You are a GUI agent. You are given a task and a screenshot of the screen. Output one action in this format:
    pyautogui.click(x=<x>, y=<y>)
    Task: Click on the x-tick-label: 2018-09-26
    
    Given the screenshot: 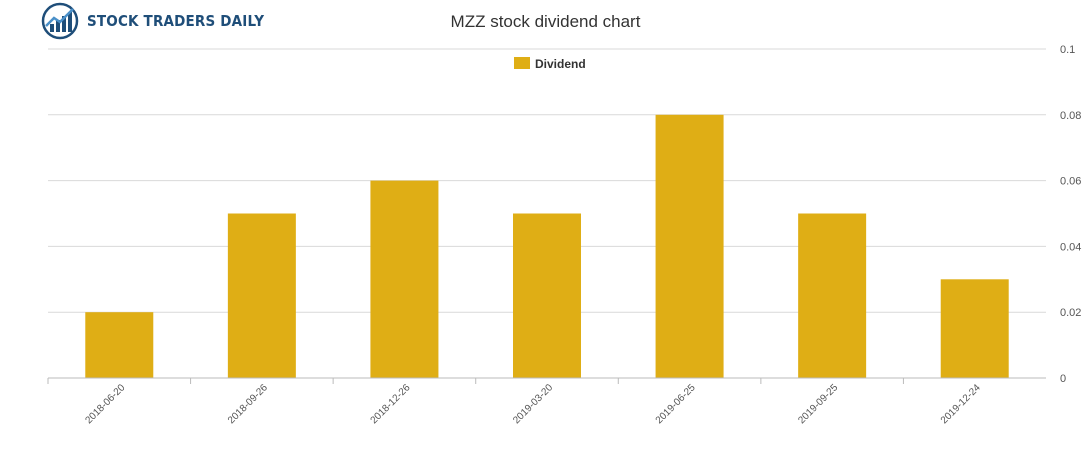 What is the action you would take?
    pyautogui.click(x=248, y=404)
    